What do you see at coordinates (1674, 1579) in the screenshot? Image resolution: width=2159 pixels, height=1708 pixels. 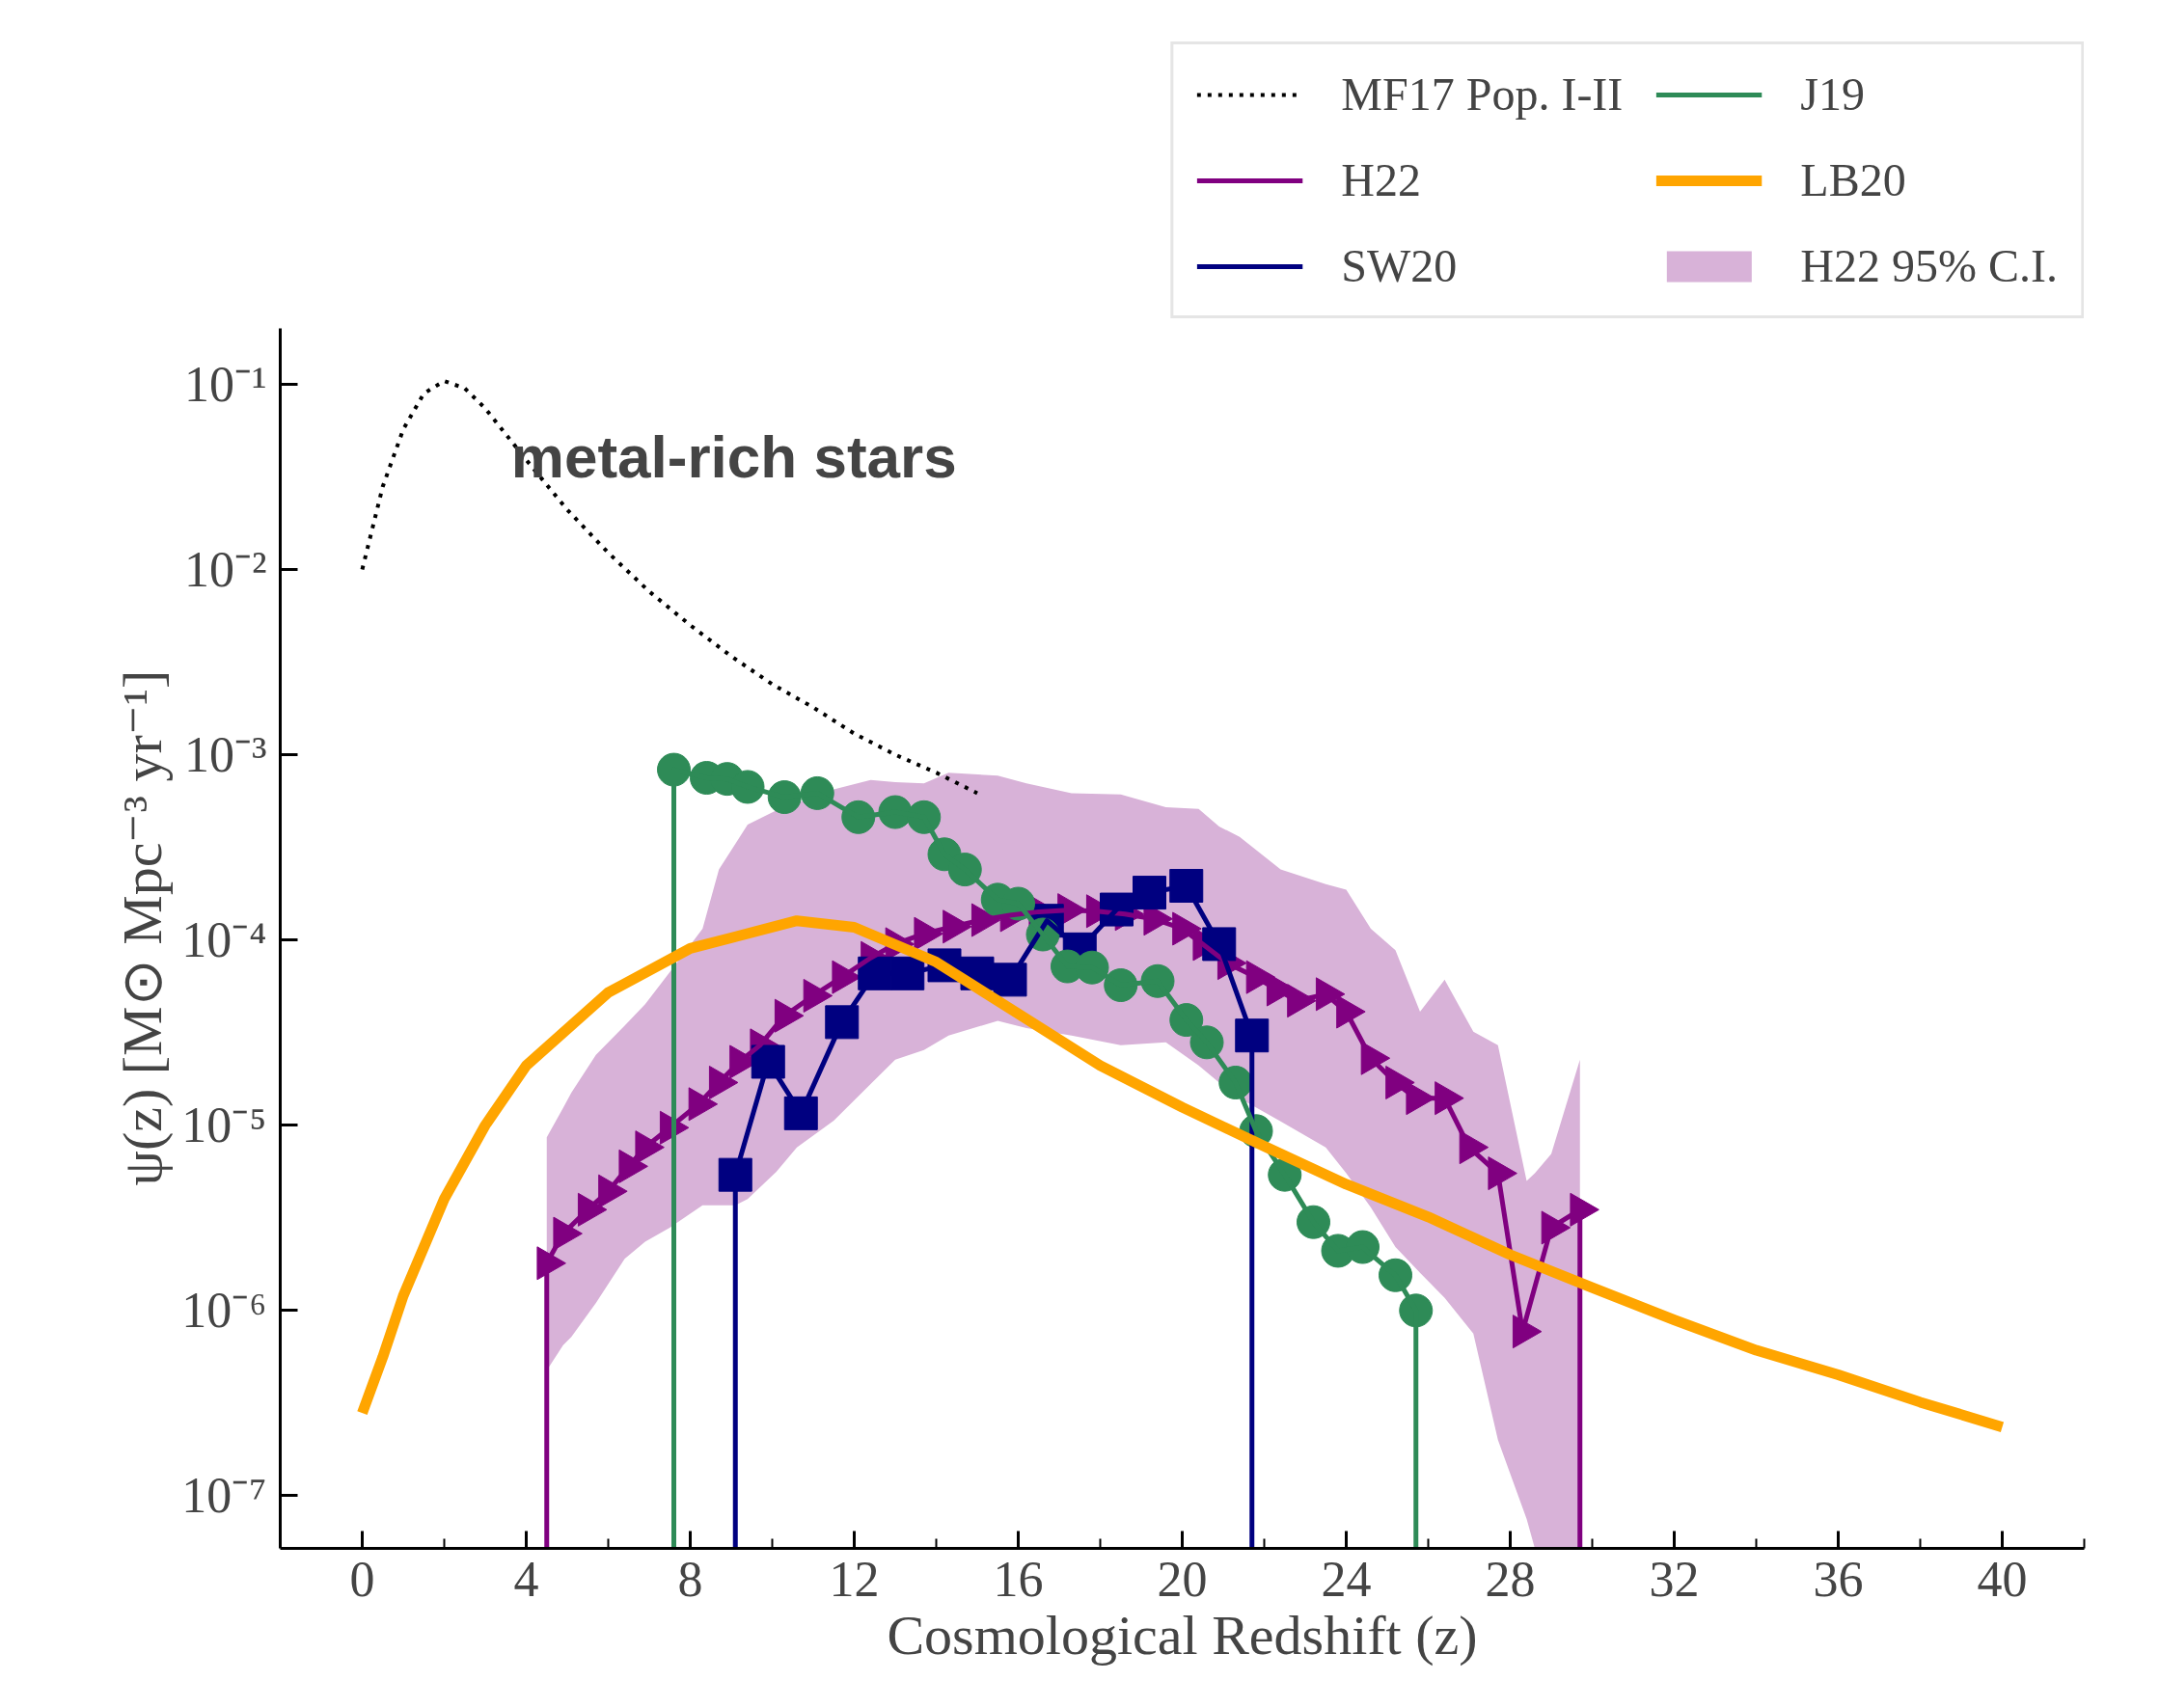 I see `x-tick-label: 32` at bounding box center [1674, 1579].